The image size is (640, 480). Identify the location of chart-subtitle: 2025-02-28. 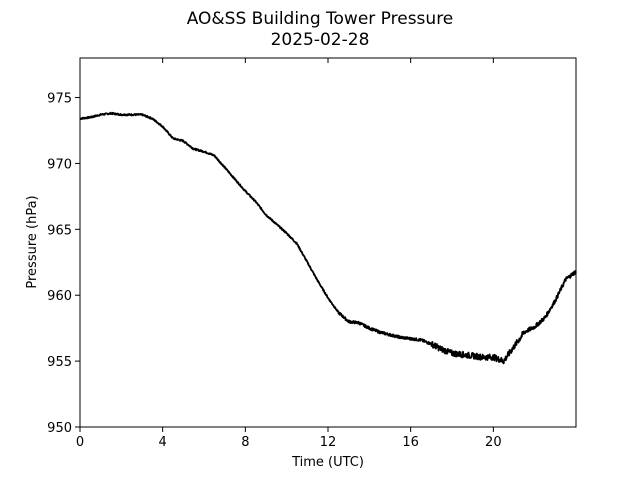
(320, 40).